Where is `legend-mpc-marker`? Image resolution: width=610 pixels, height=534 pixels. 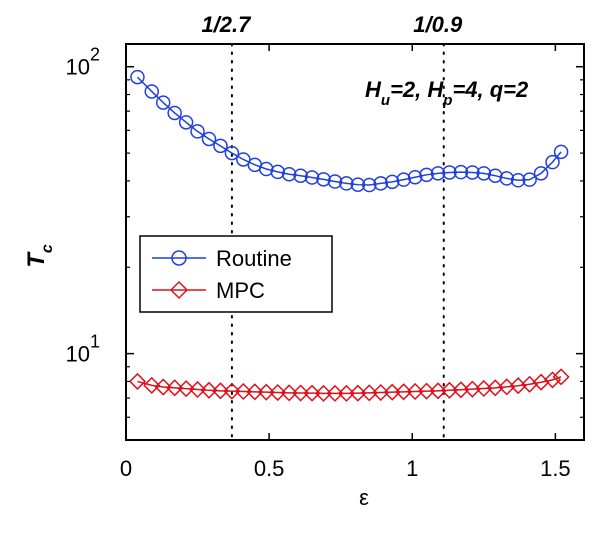
legend-mpc-marker is located at coordinates (179, 290).